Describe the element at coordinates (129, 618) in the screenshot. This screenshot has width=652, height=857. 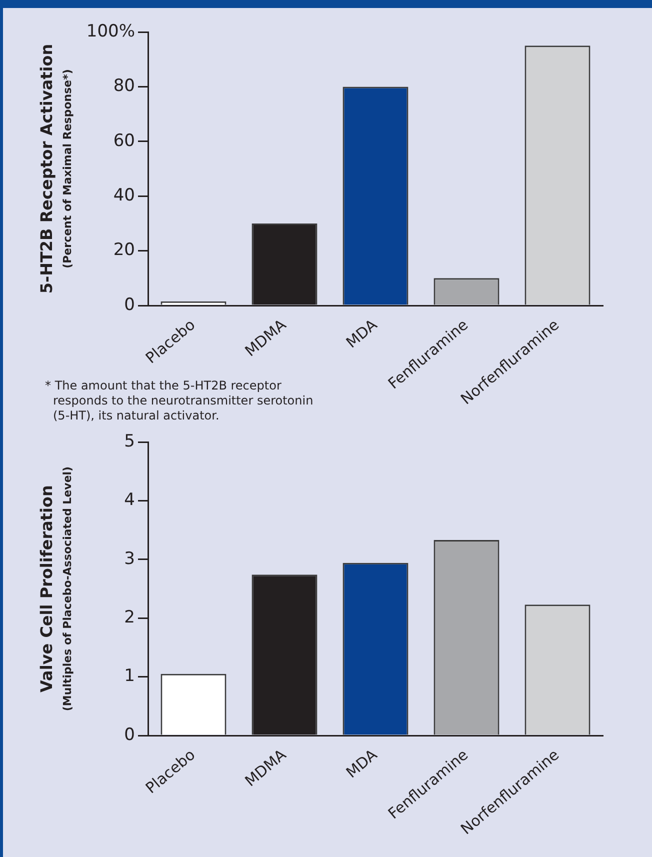
I see `y-tick-label: 2` at that location.